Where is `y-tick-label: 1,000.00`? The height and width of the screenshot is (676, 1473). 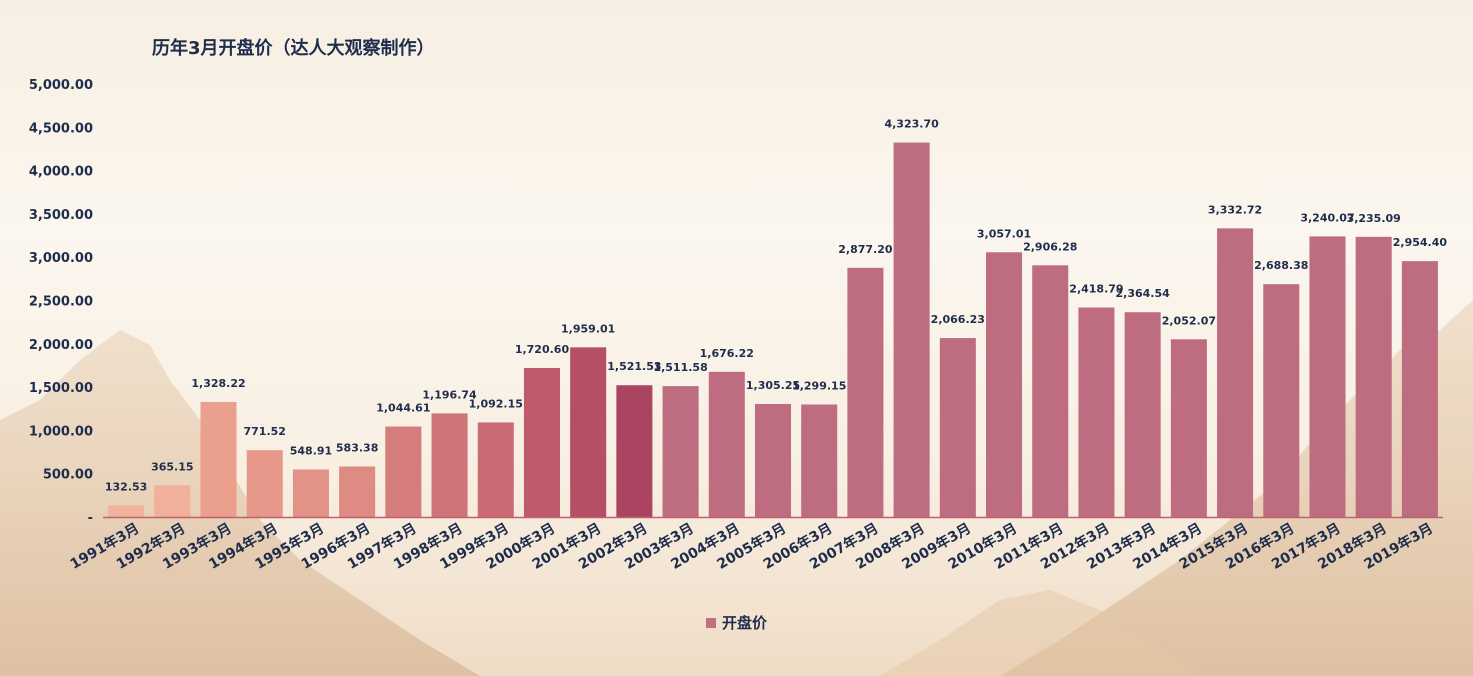
y-tick-label: 1,000.00 is located at coordinates (61, 431).